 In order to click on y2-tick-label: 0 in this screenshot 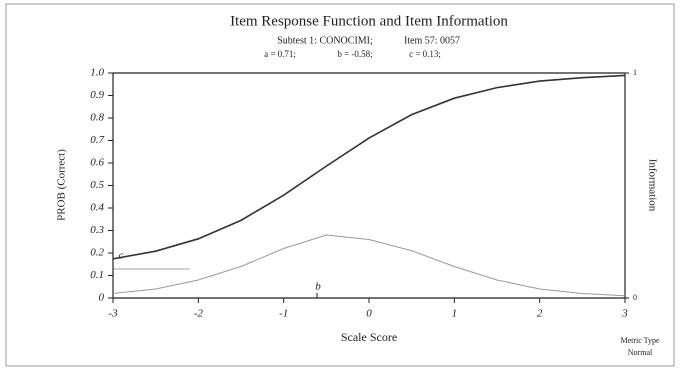, I will do `click(635, 297)`.